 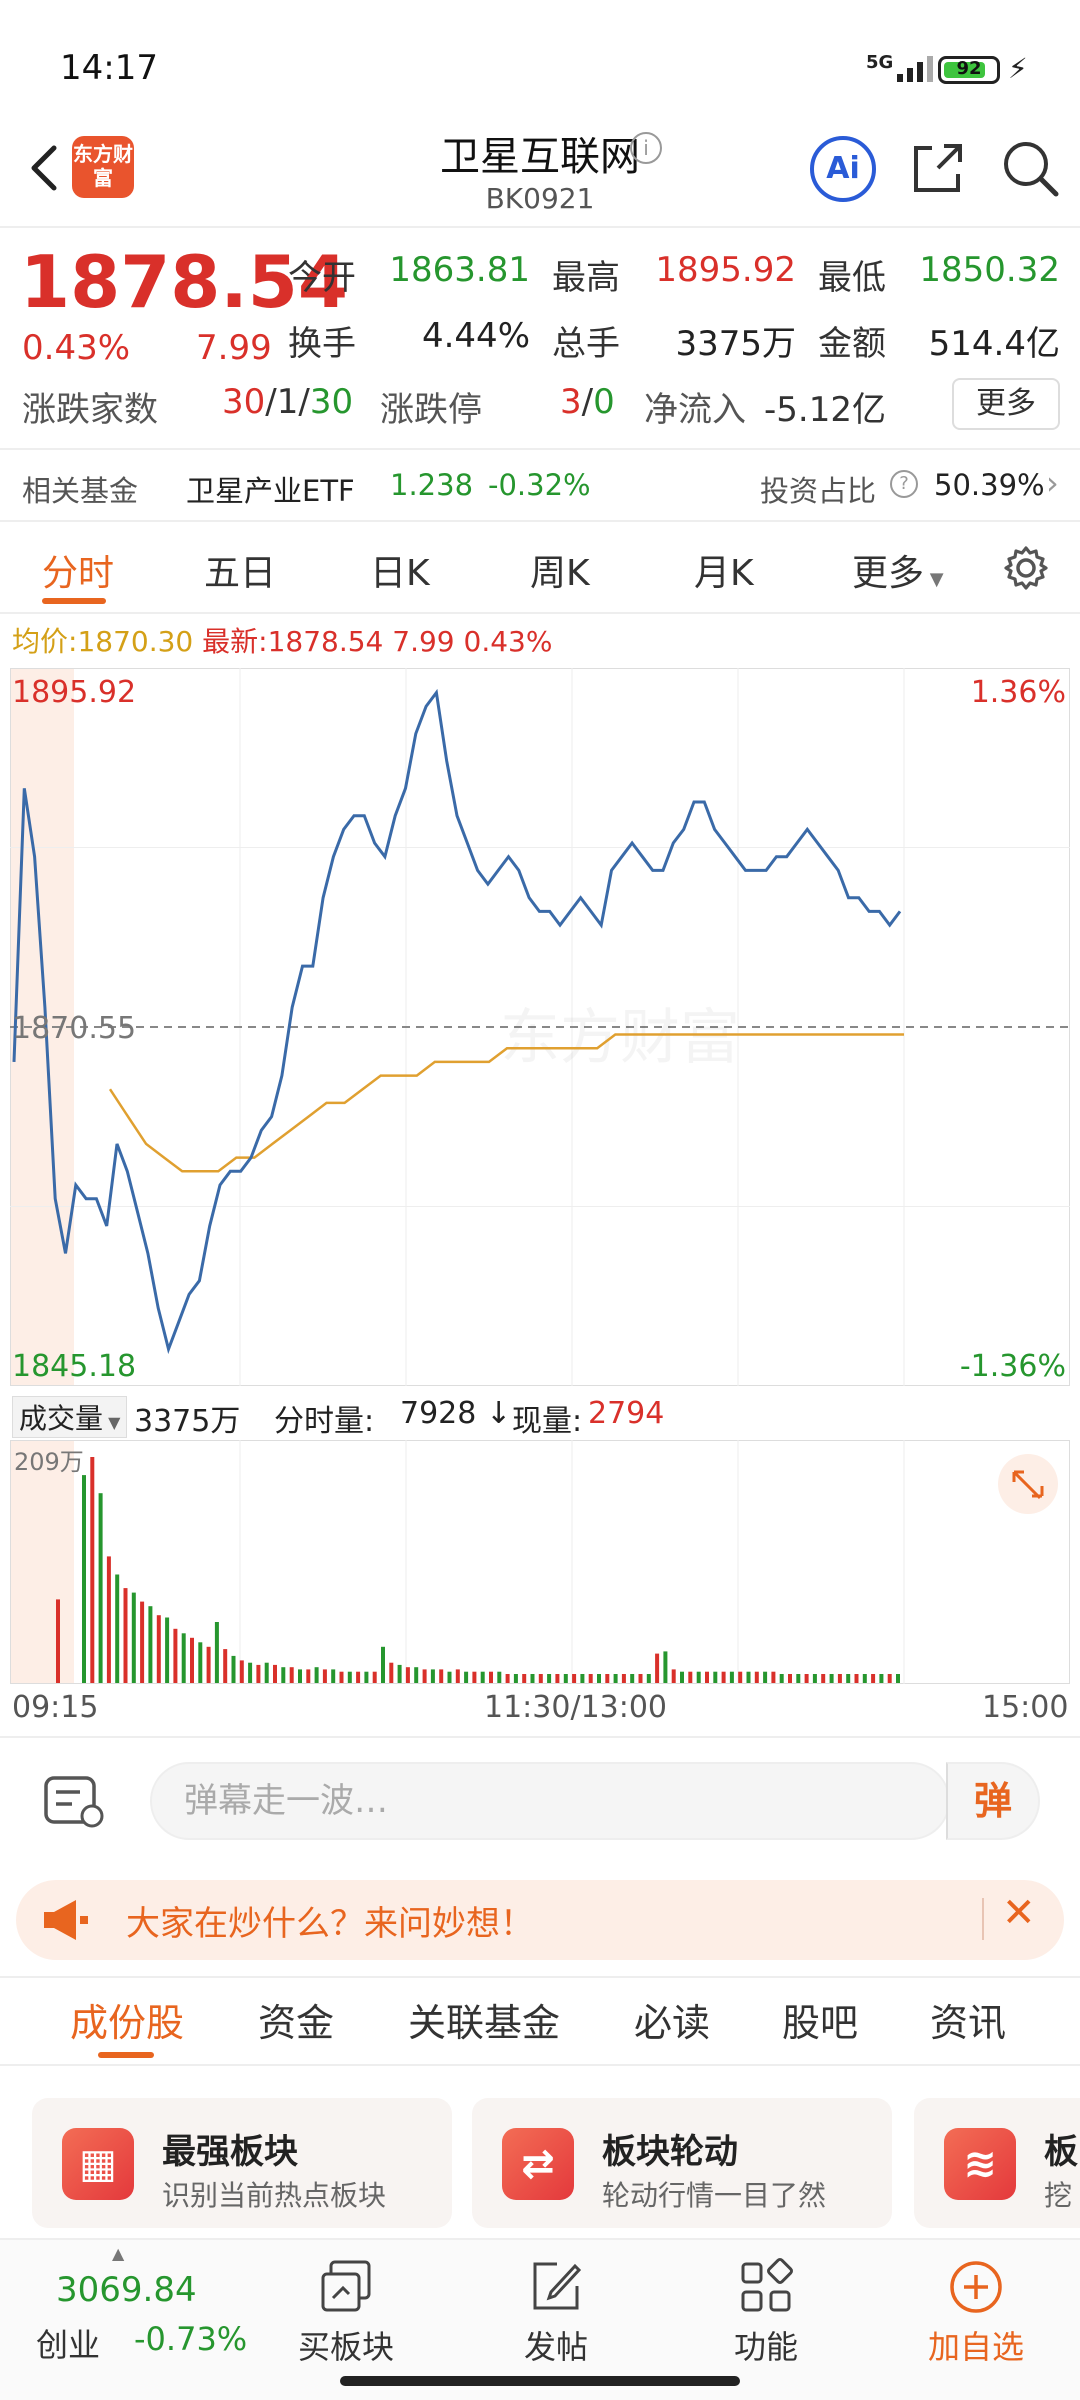 What do you see at coordinates (1052, 483) in the screenshot?
I see `chevron-right-icon: ›` at bounding box center [1052, 483].